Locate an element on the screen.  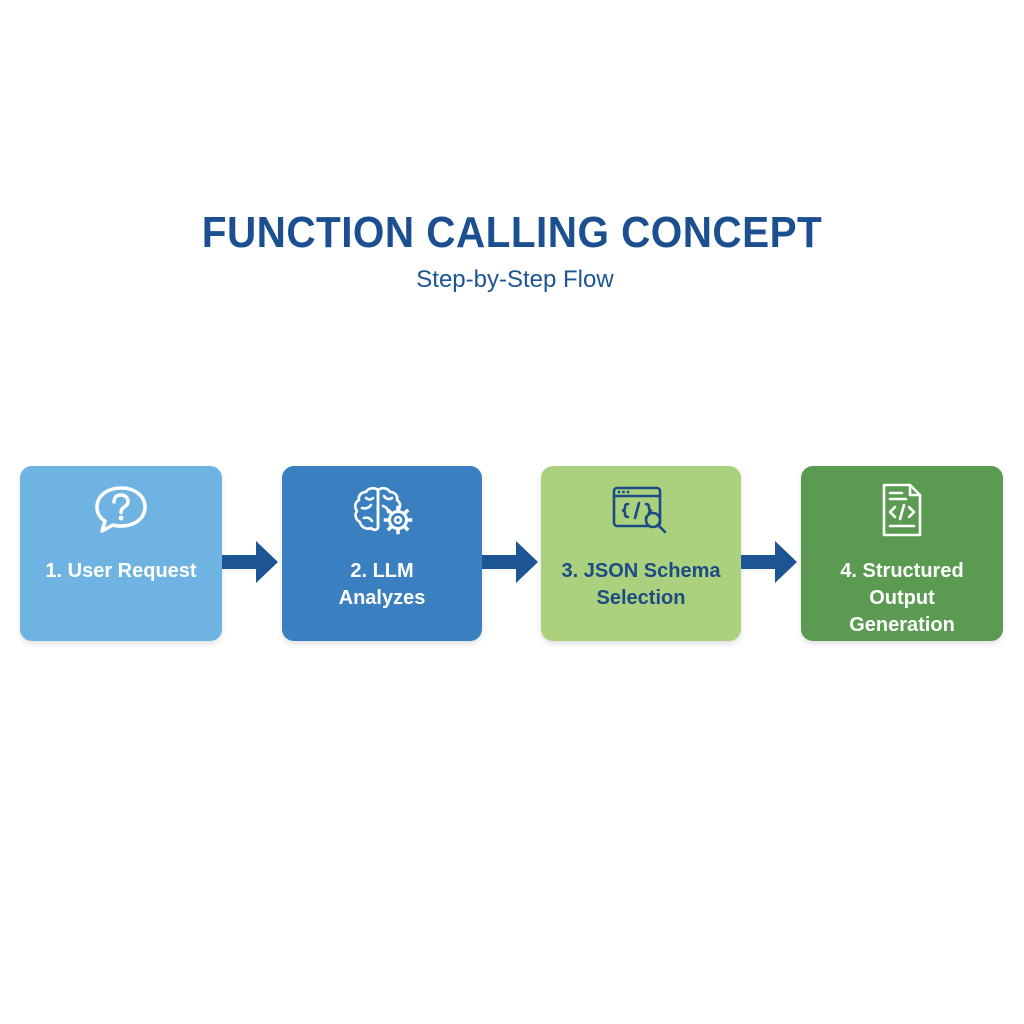
step-label: 4. Structured Output Generation is located at coordinates (902, 598).